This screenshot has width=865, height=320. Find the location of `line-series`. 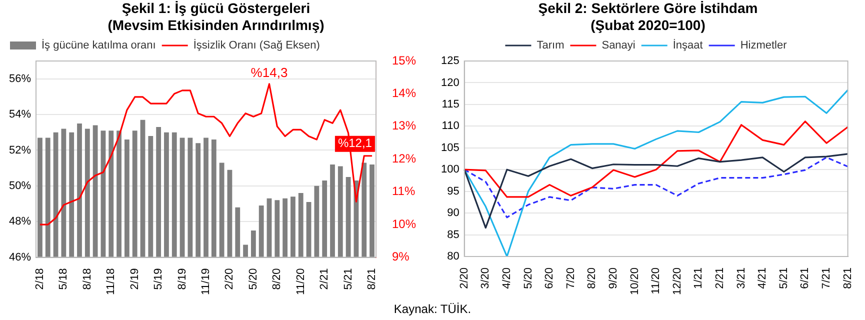

line-series is located at coordinates (656, 187).